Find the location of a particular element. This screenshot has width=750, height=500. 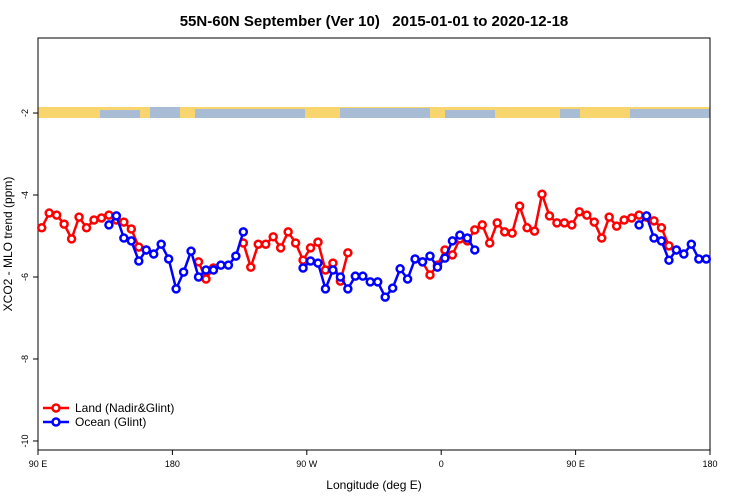

y-tick-label: -8 is located at coordinates (25, 359).